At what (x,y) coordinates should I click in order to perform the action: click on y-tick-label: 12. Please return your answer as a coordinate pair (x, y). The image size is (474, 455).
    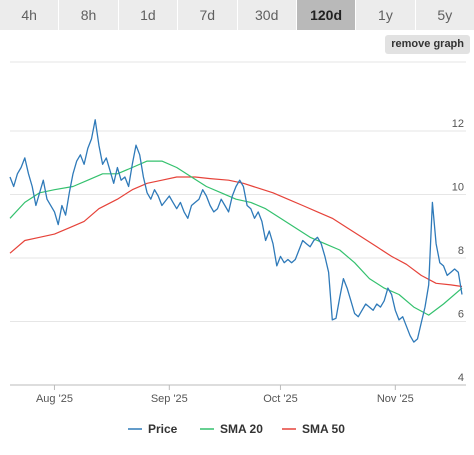
    Looking at the image, I should click on (458, 124).